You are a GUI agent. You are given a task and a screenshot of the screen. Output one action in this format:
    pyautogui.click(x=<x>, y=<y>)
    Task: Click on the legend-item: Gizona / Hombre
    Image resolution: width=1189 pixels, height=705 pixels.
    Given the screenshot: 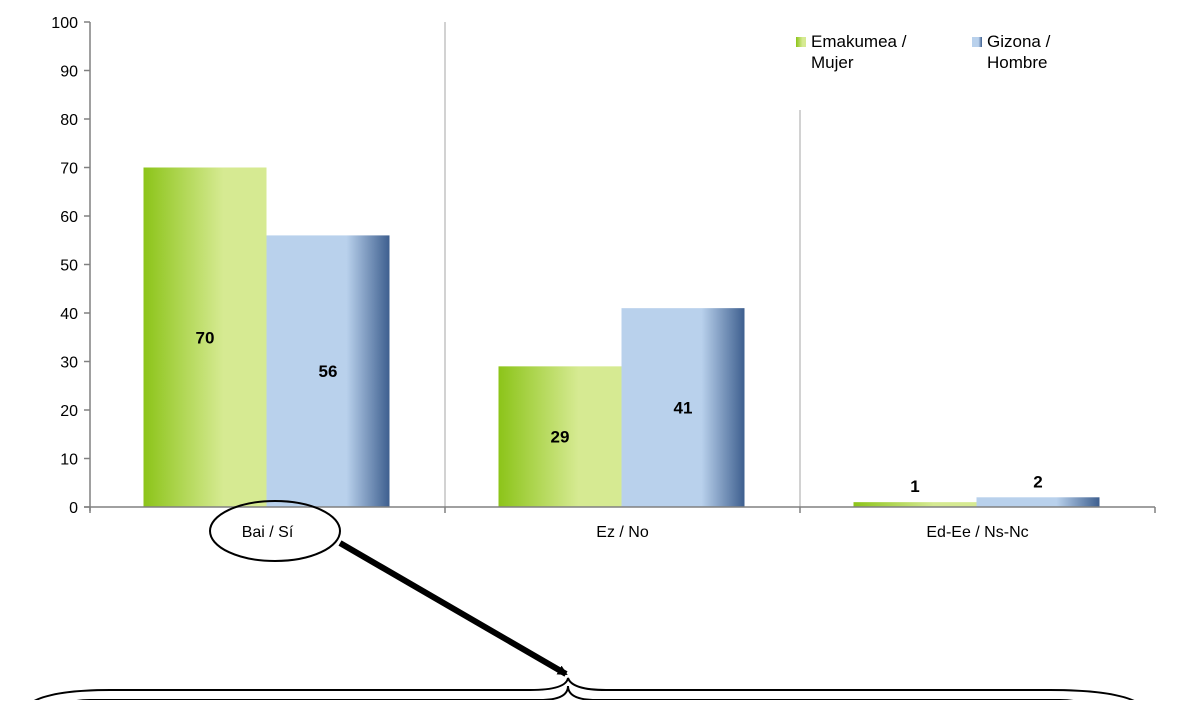 What is the action you would take?
    pyautogui.click(x=1011, y=52)
    